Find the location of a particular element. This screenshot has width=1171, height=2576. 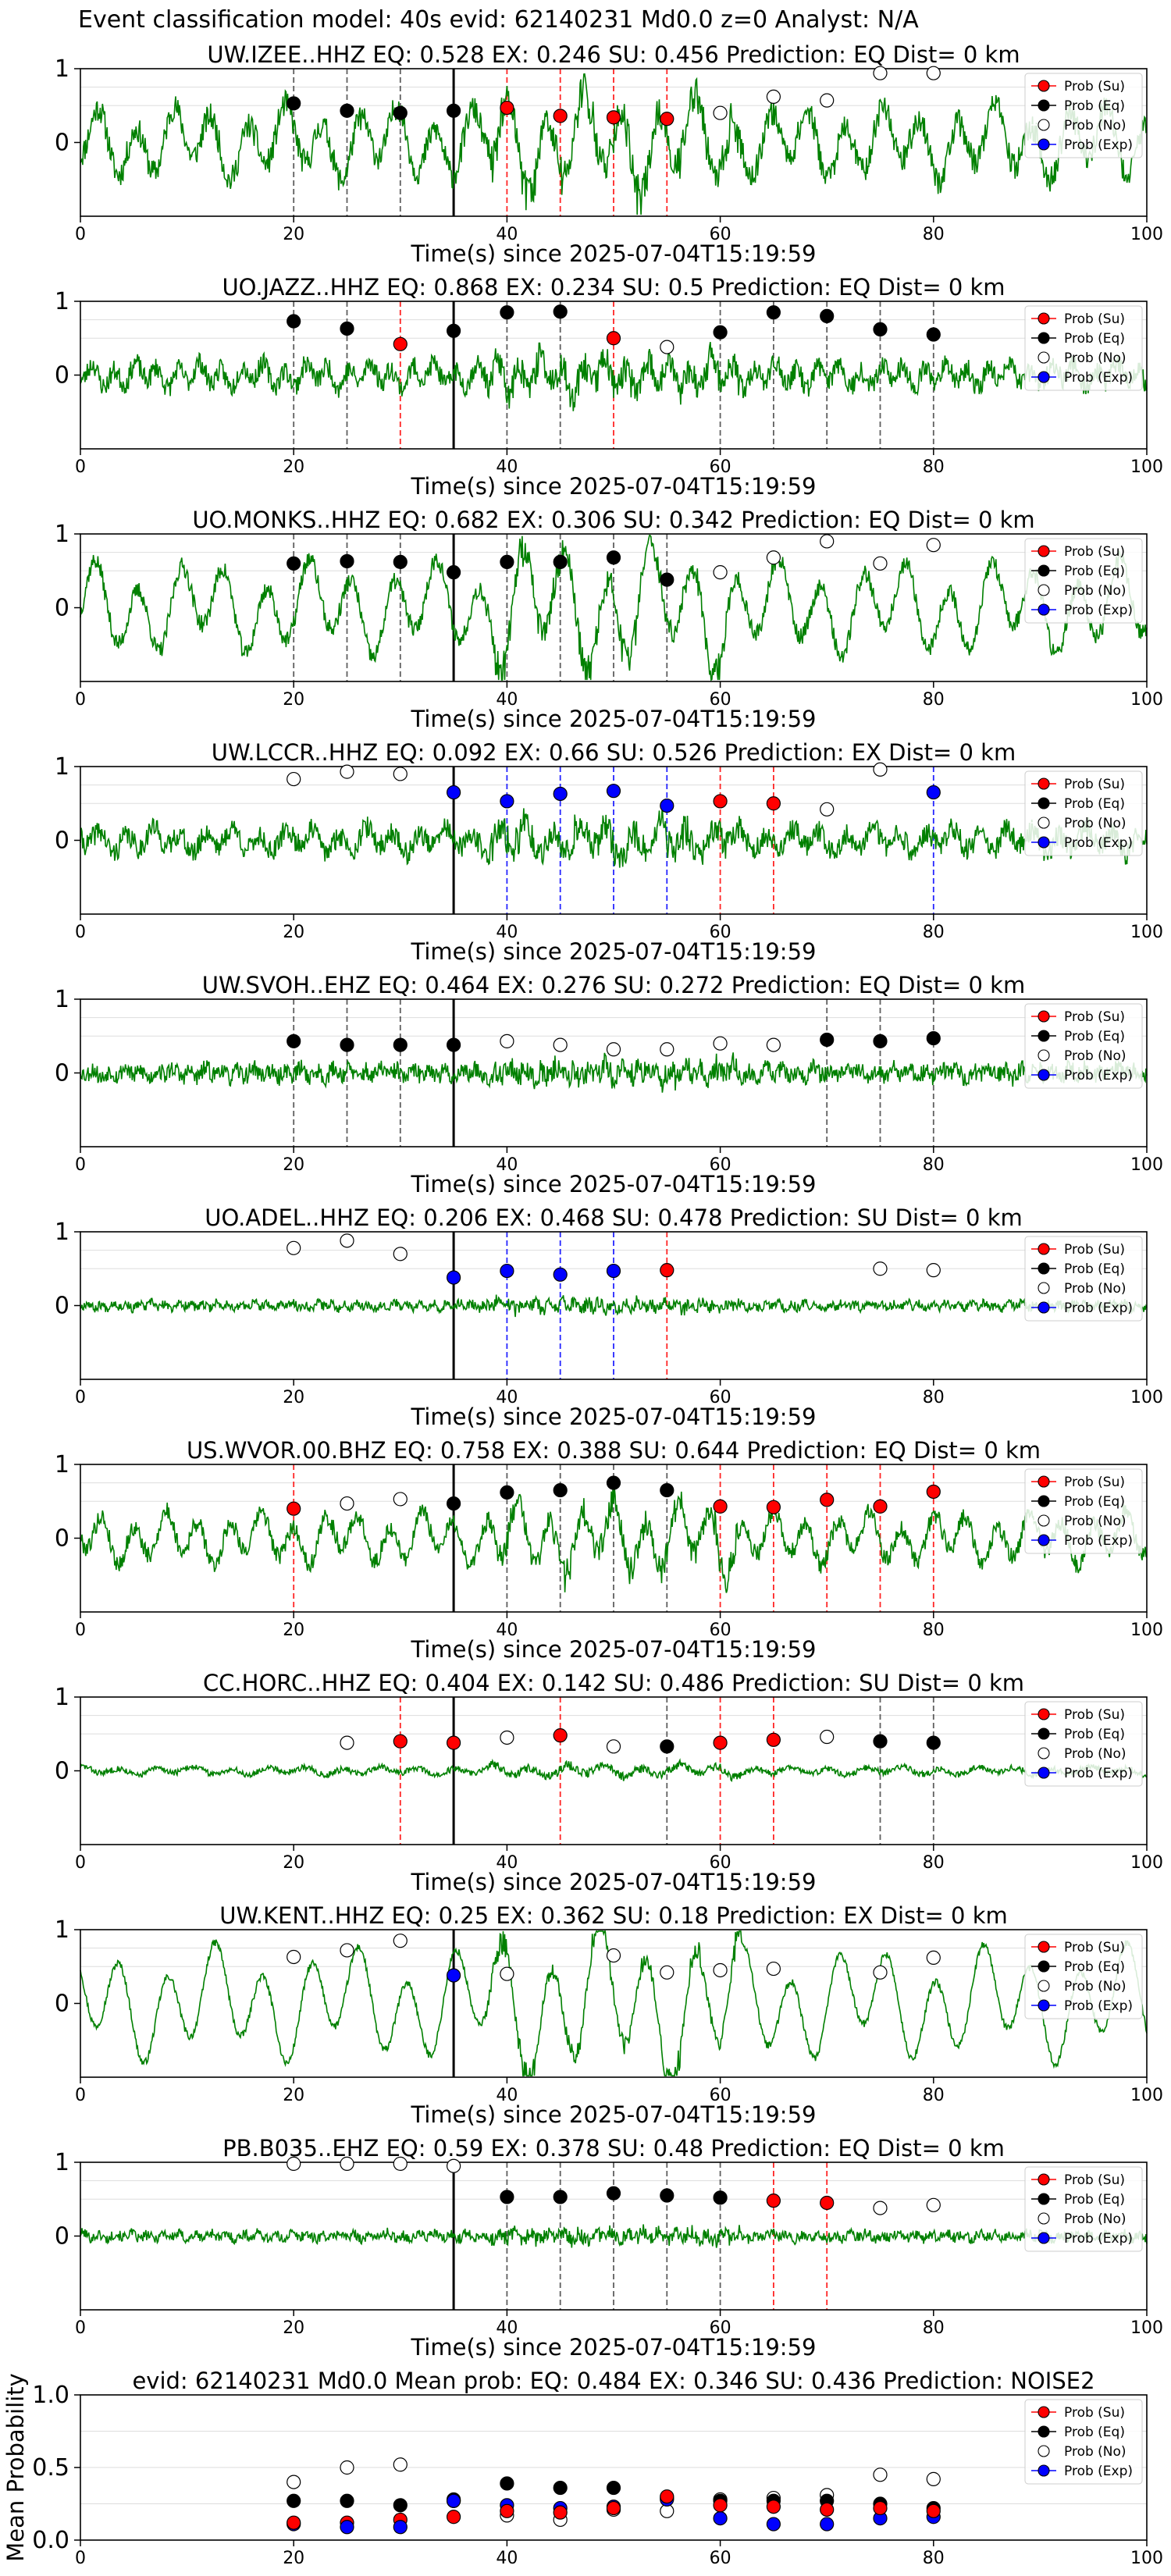

y-tick-label: 1.0 is located at coordinates (51, 2395).